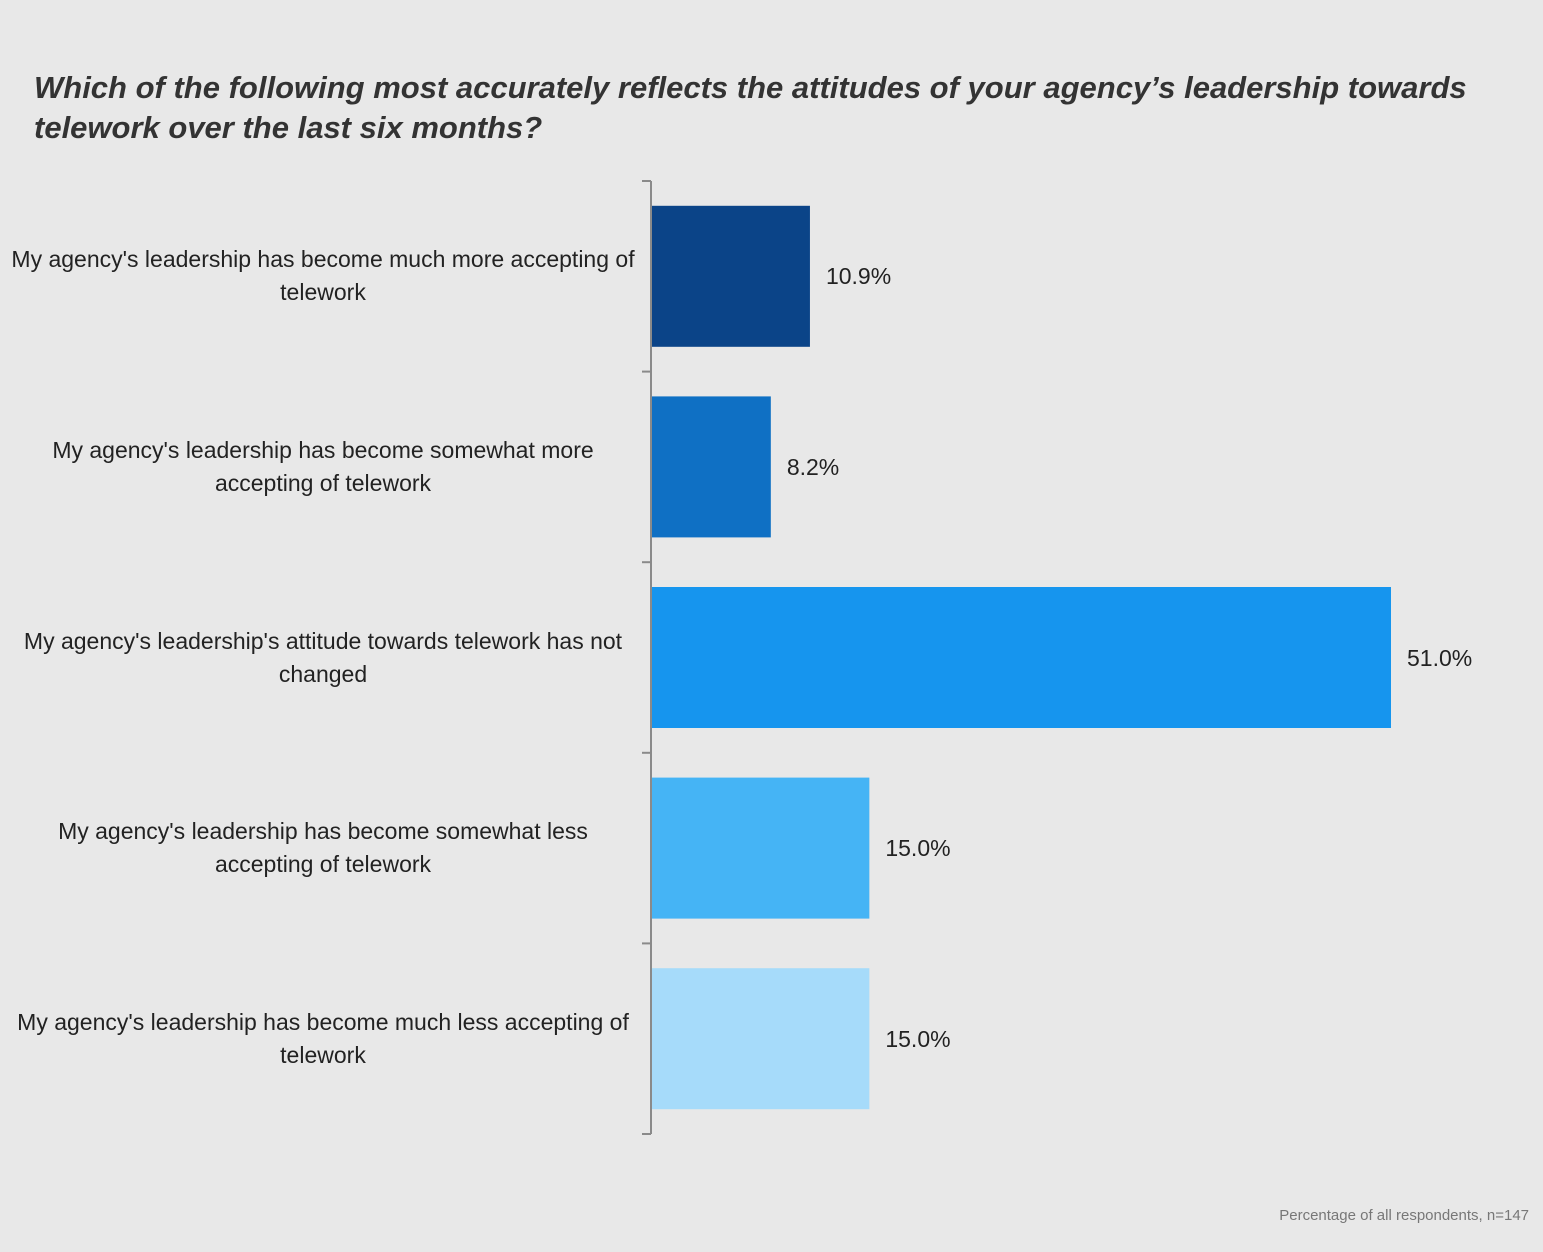 This screenshot has width=1543, height=1252. Describe the element at coordinates (918, 1038) in the screenshot. I see `value-label-5: 15.0%` at that location.